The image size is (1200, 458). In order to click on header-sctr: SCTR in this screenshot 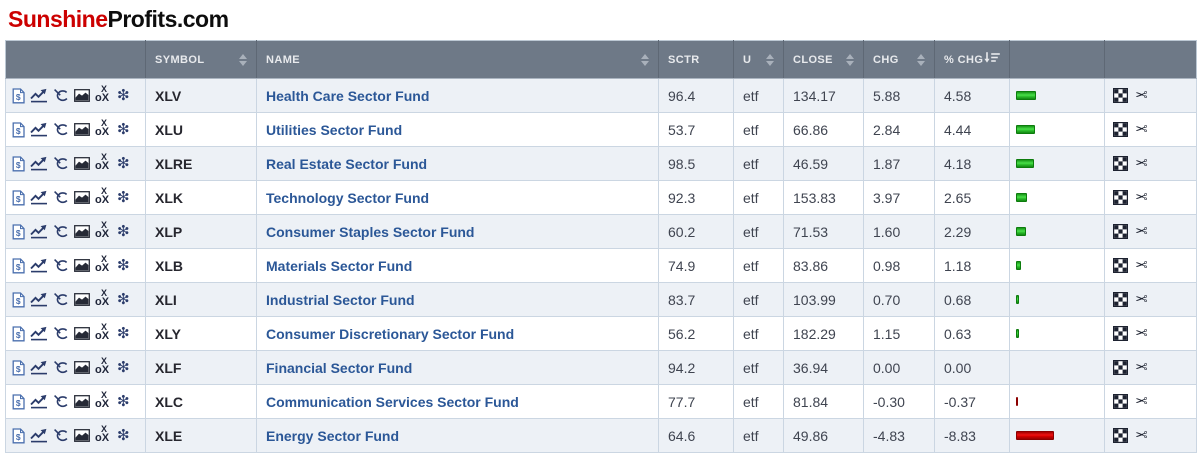, I will do `click(696, 59)`.